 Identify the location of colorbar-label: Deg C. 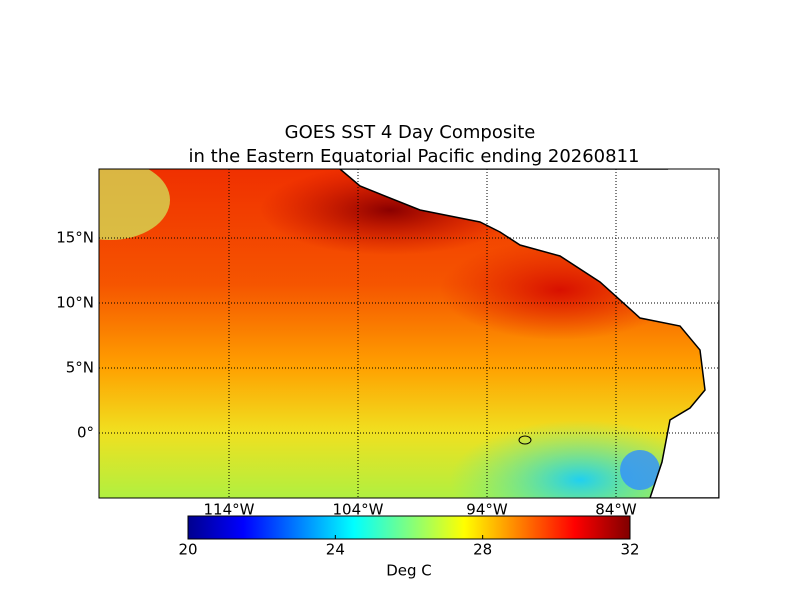
(409, 571).